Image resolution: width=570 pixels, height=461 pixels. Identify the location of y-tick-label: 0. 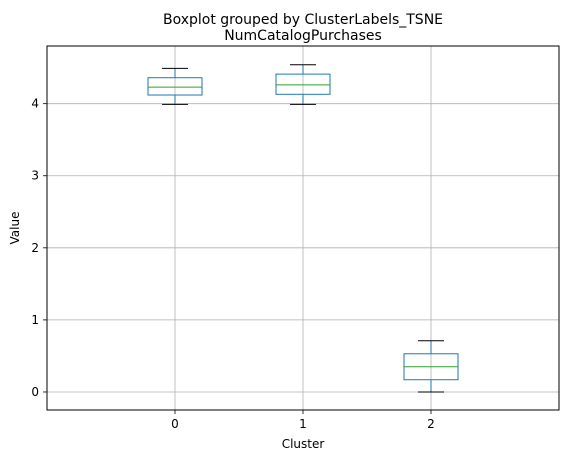
(35, 392).